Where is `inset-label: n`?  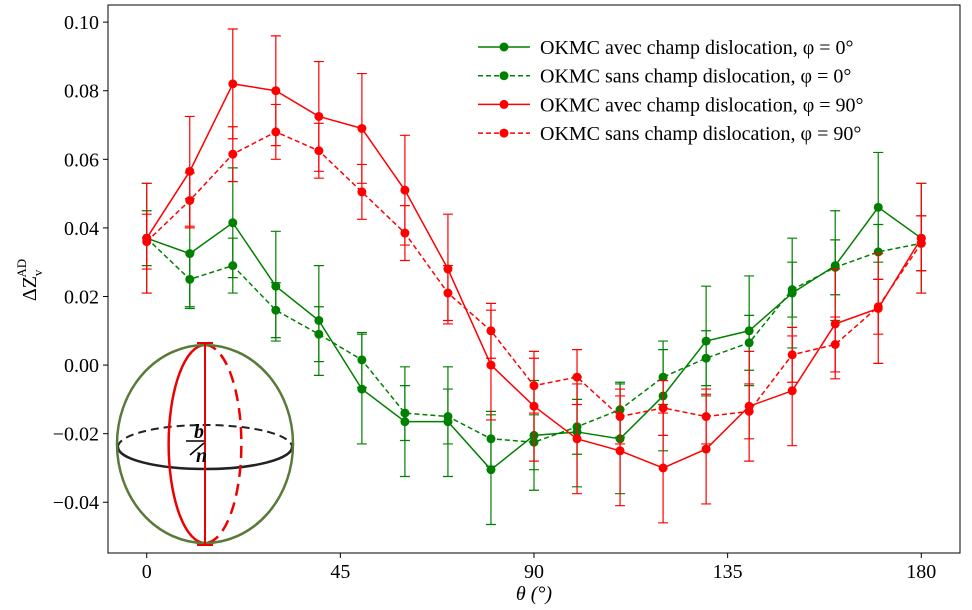
inset-label: n is located at coordinates (201, 456).